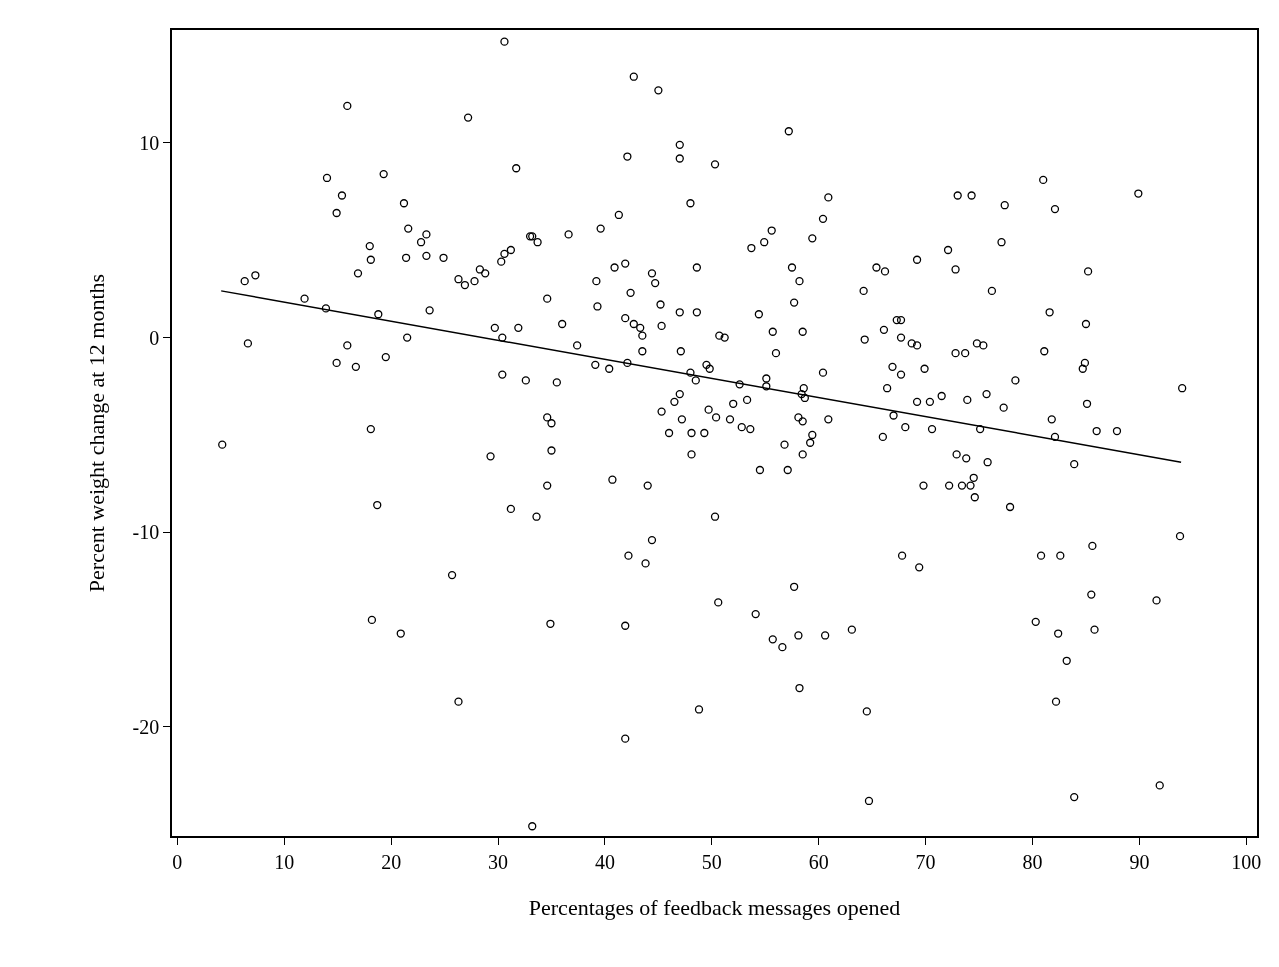 The height and width of the screenshot is (967, 1279). What do you see at coordinates (96, 433) in the screenshot?
I see `y-axis-title: Percent weight change at 12 months` at bounding box center [96, 433].